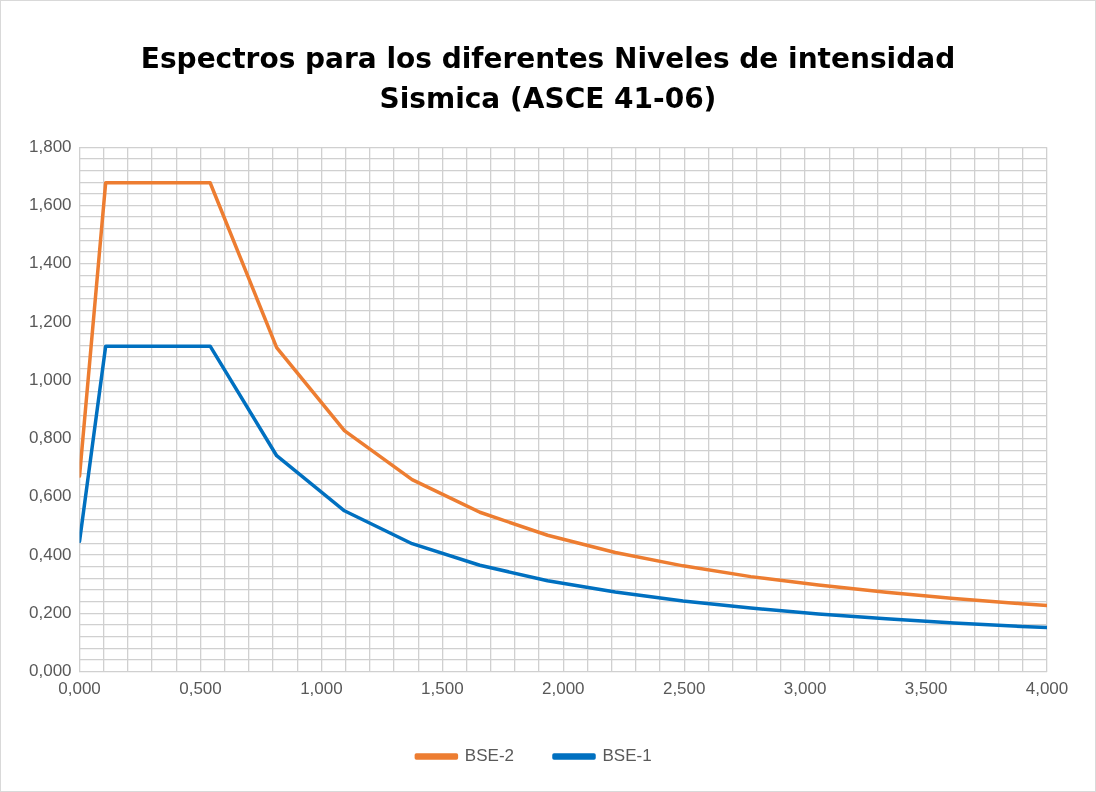  Describe the element at coordinates (50, 613) in the screenshot. I see `y-tick-label: 0,200` at that location.